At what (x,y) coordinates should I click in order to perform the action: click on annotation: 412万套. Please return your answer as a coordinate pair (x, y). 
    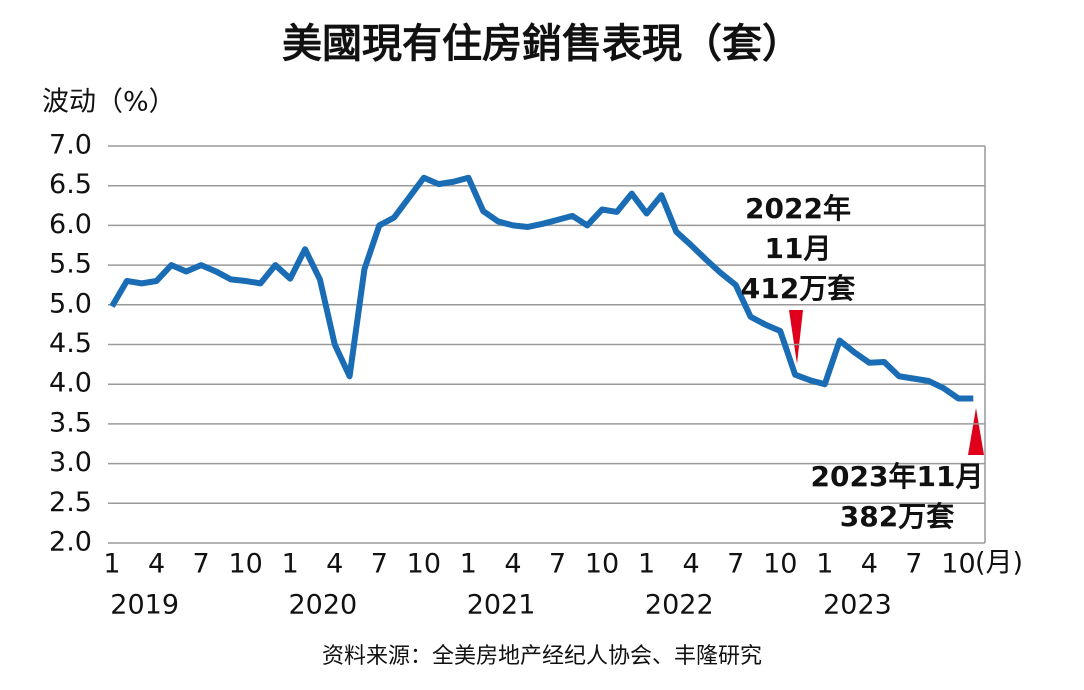
    Looking at the image, I should click on (798, 288).